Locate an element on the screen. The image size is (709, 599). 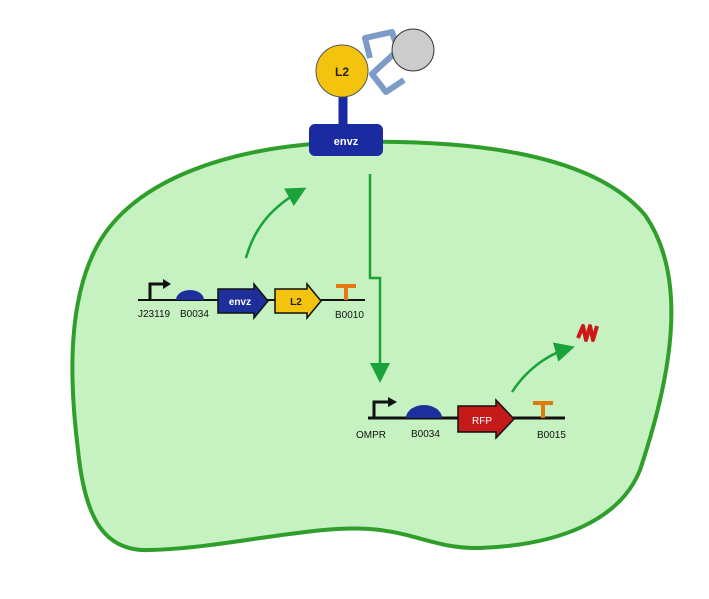
construct-1: envz L2 J23119 B0034 B0010 is located at coordinates (251, 300).